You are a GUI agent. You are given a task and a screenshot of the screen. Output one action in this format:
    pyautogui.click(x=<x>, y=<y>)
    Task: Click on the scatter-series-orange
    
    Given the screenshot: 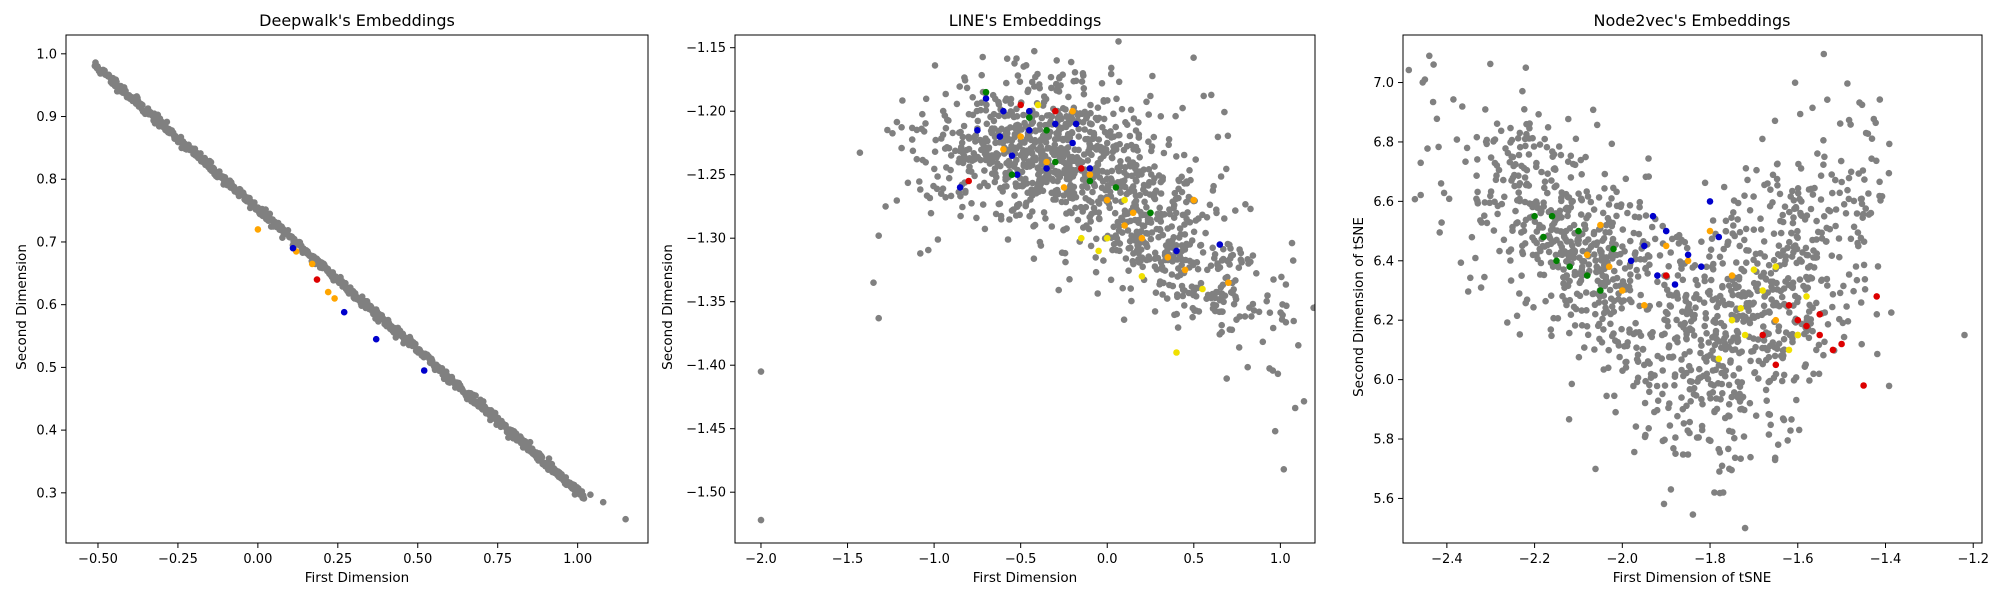 What is the action you would take?
    pyautogui.click(x=1116, y=197)
    